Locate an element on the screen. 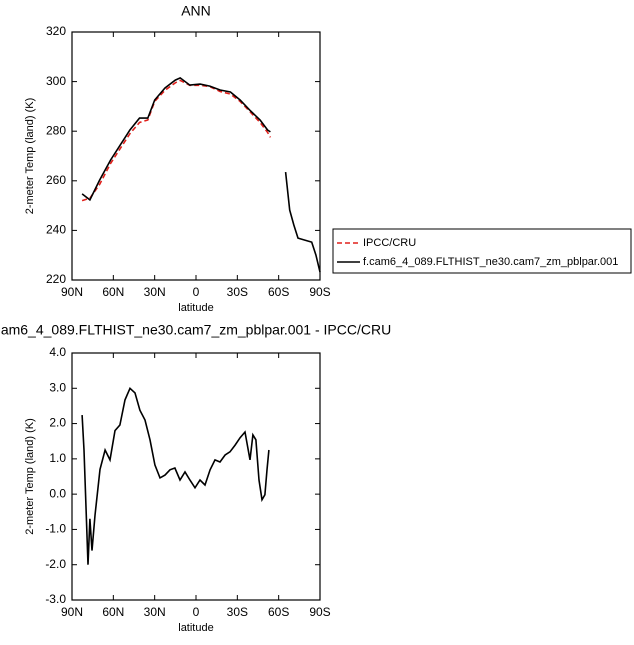 The width and height of the screenshot is (634, 645). y-tick-label: 300 is located at coordinates (56, 81).